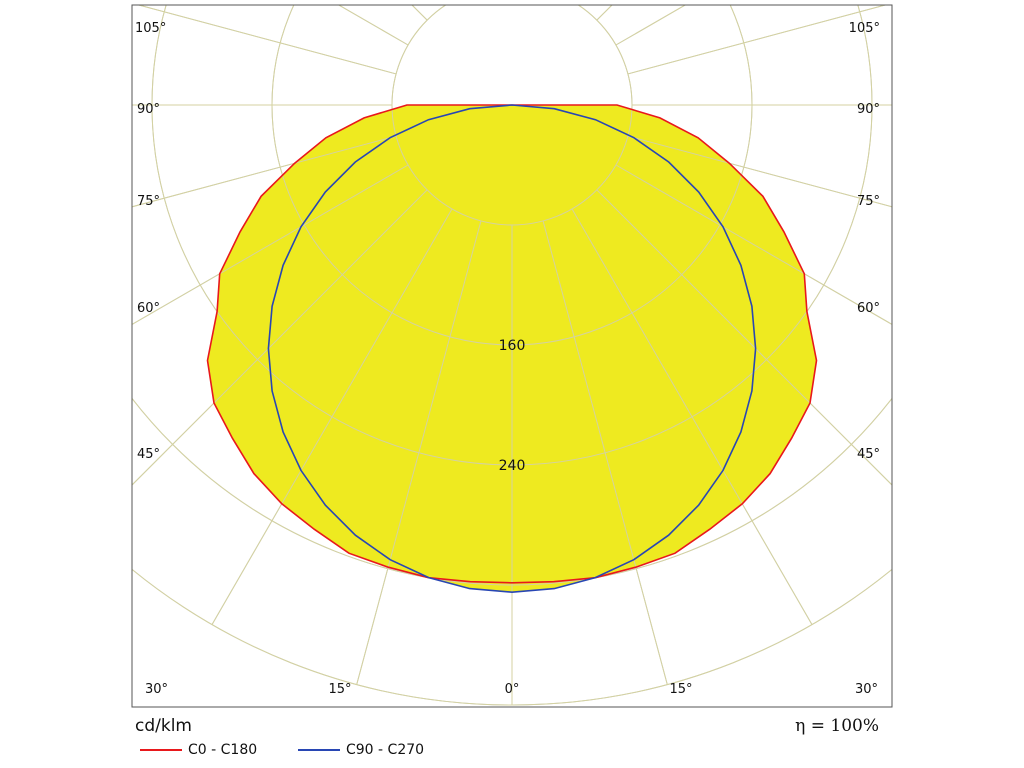 This screenshot has width=1024, height=768. I want to click on angle-label-105-right: 105°, so click(864, 28).